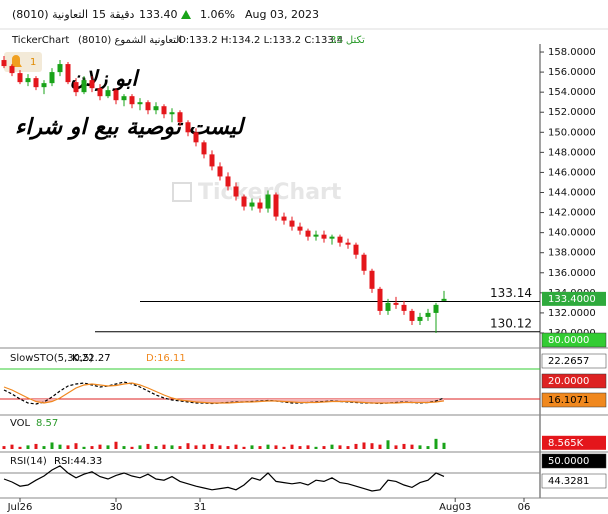 The width and height of the screenshot is (608, 514). Describe the element at coordinates (568, 340) in the screenshot. I see `level-label: 80.0000` at that location.